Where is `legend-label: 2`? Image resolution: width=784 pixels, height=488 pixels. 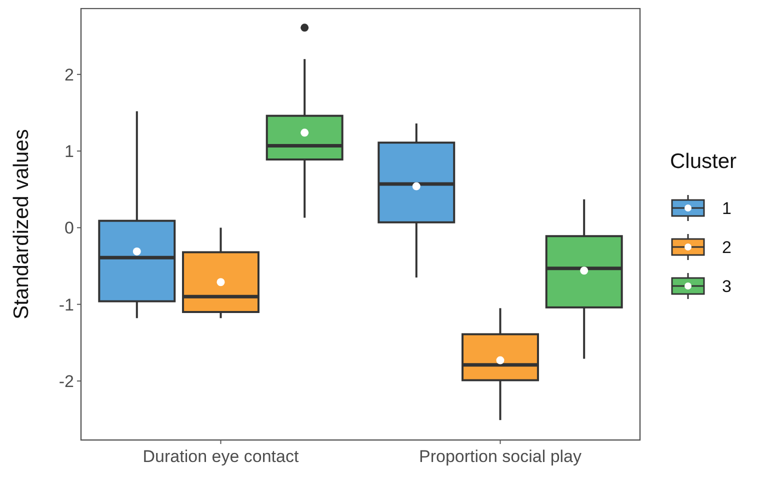 legend-label: 2 is located at coordinates (727, 247).